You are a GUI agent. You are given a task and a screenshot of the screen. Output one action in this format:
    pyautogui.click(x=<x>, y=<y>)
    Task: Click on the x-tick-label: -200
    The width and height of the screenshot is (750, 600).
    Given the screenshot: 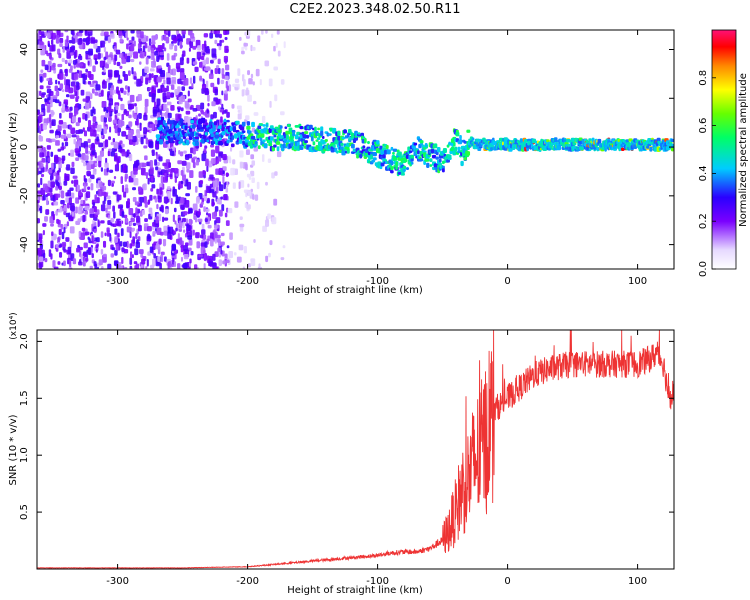 What is the action you would take?
    pyautogui.click(x=247, y=281)
    